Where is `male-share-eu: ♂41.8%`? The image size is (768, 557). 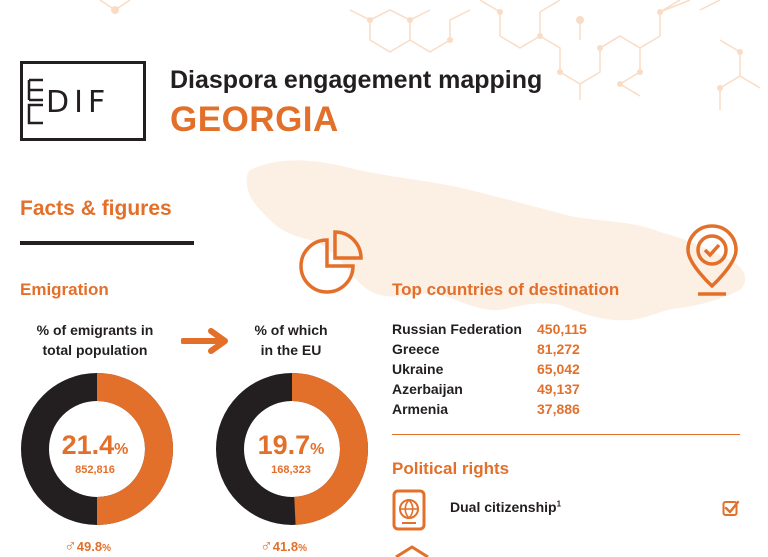 male-share-eu: ♂41.8% is located at coordinates (283, 546).